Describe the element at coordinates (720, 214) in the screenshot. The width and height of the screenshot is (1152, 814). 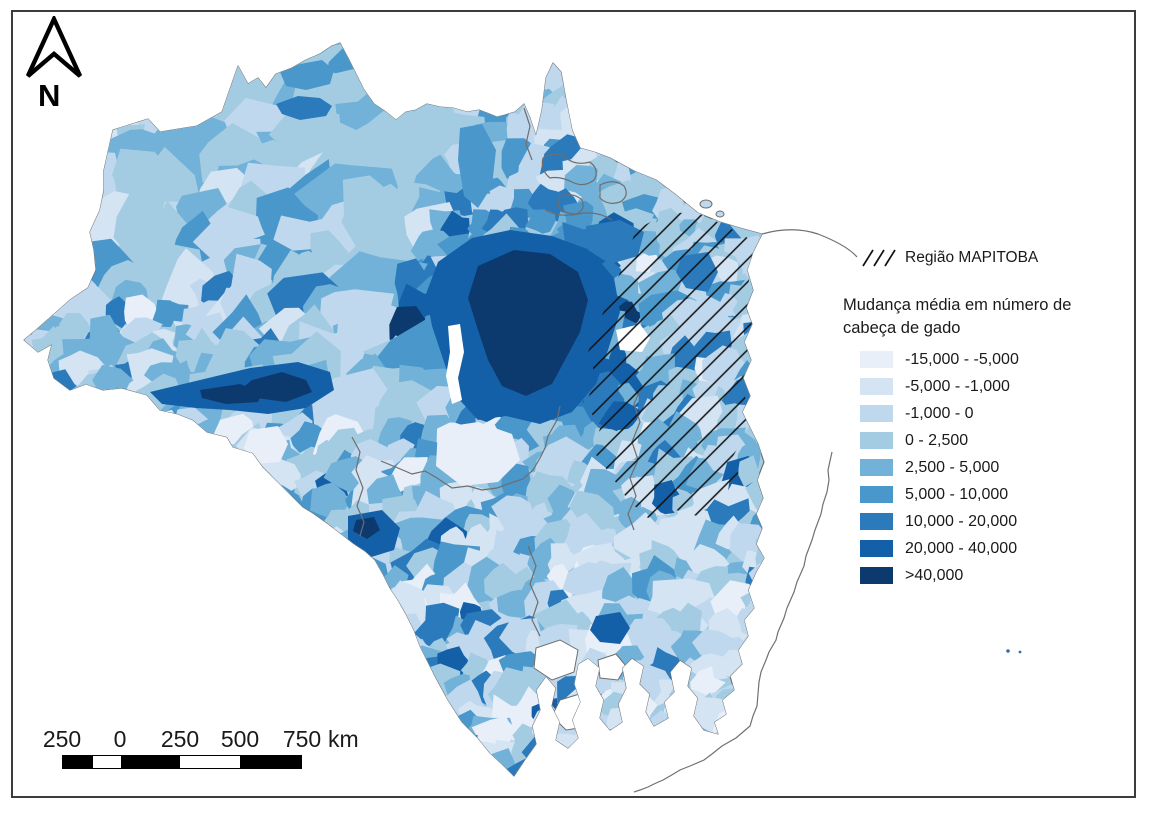
I see `coastal-island` at that location.